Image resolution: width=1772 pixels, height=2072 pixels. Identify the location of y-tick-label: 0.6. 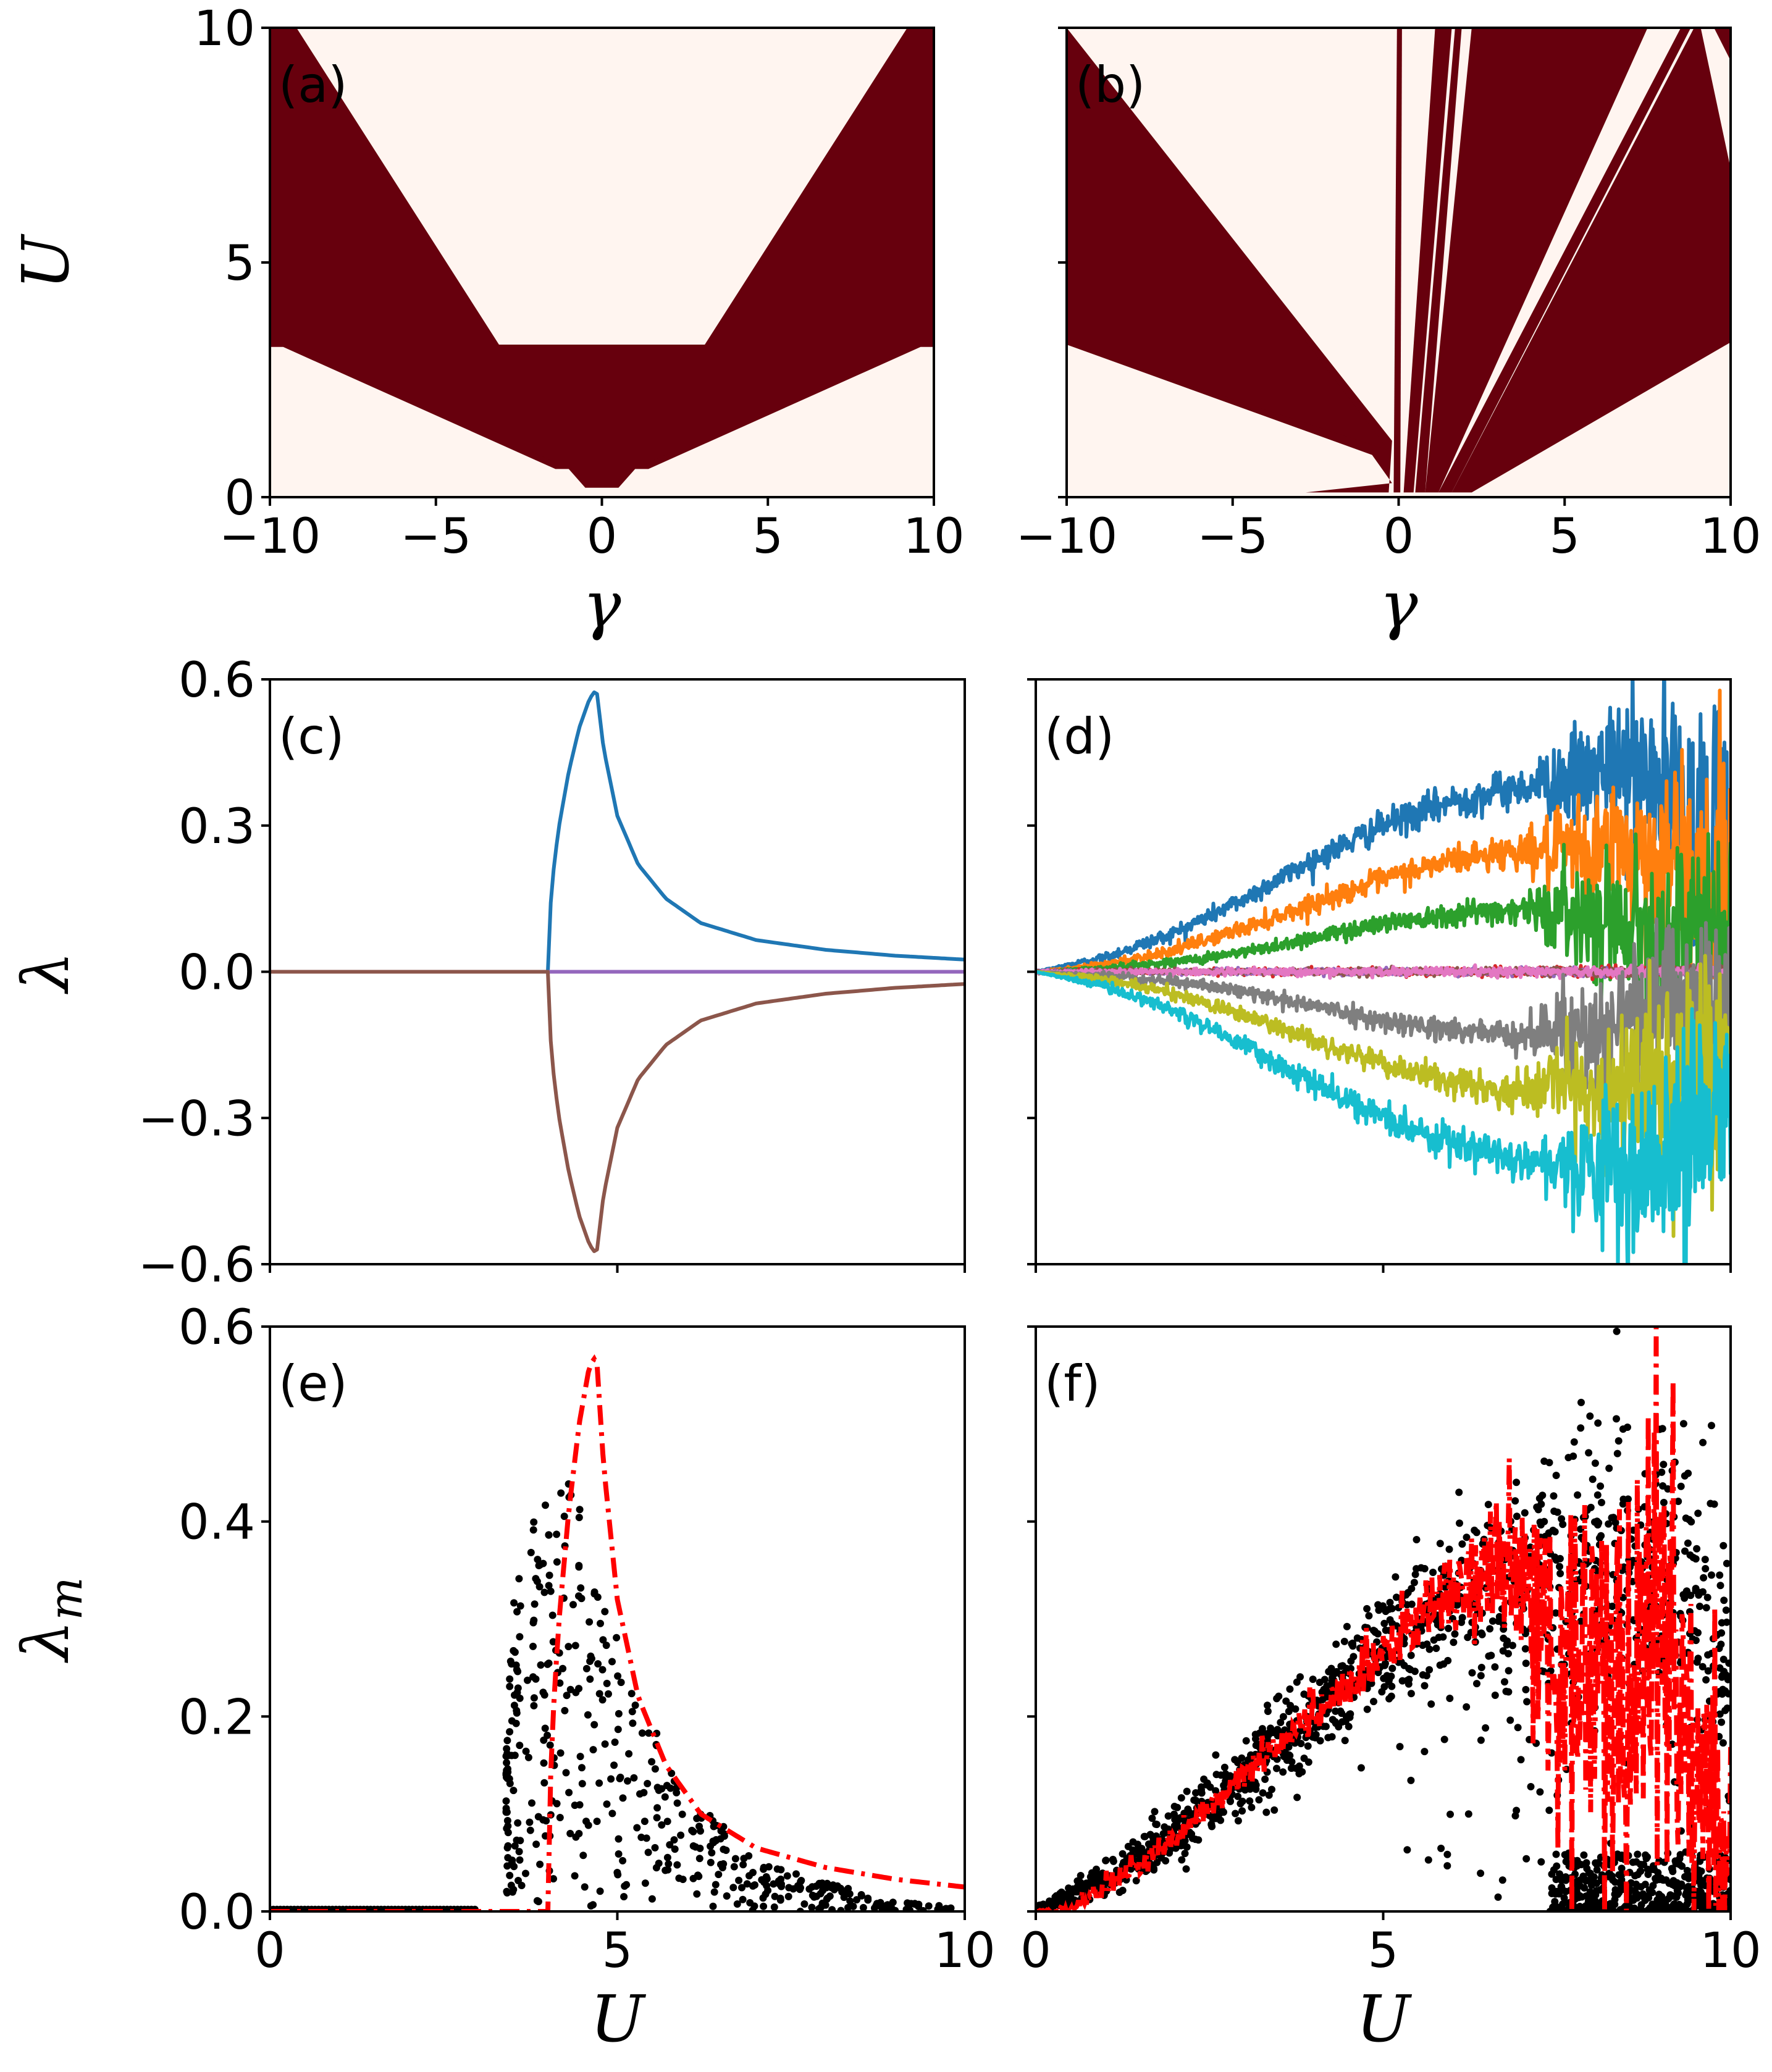
(216, 1328).